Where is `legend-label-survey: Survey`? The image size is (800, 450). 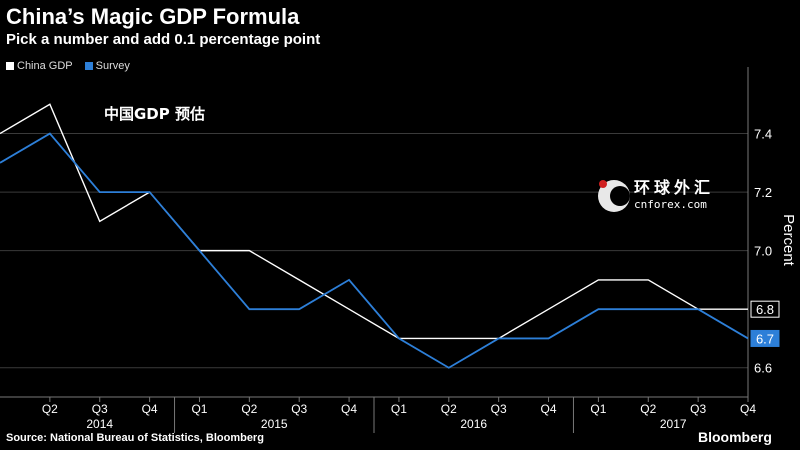
legend-label-survey: Survey is located at coordinates (112, 66).